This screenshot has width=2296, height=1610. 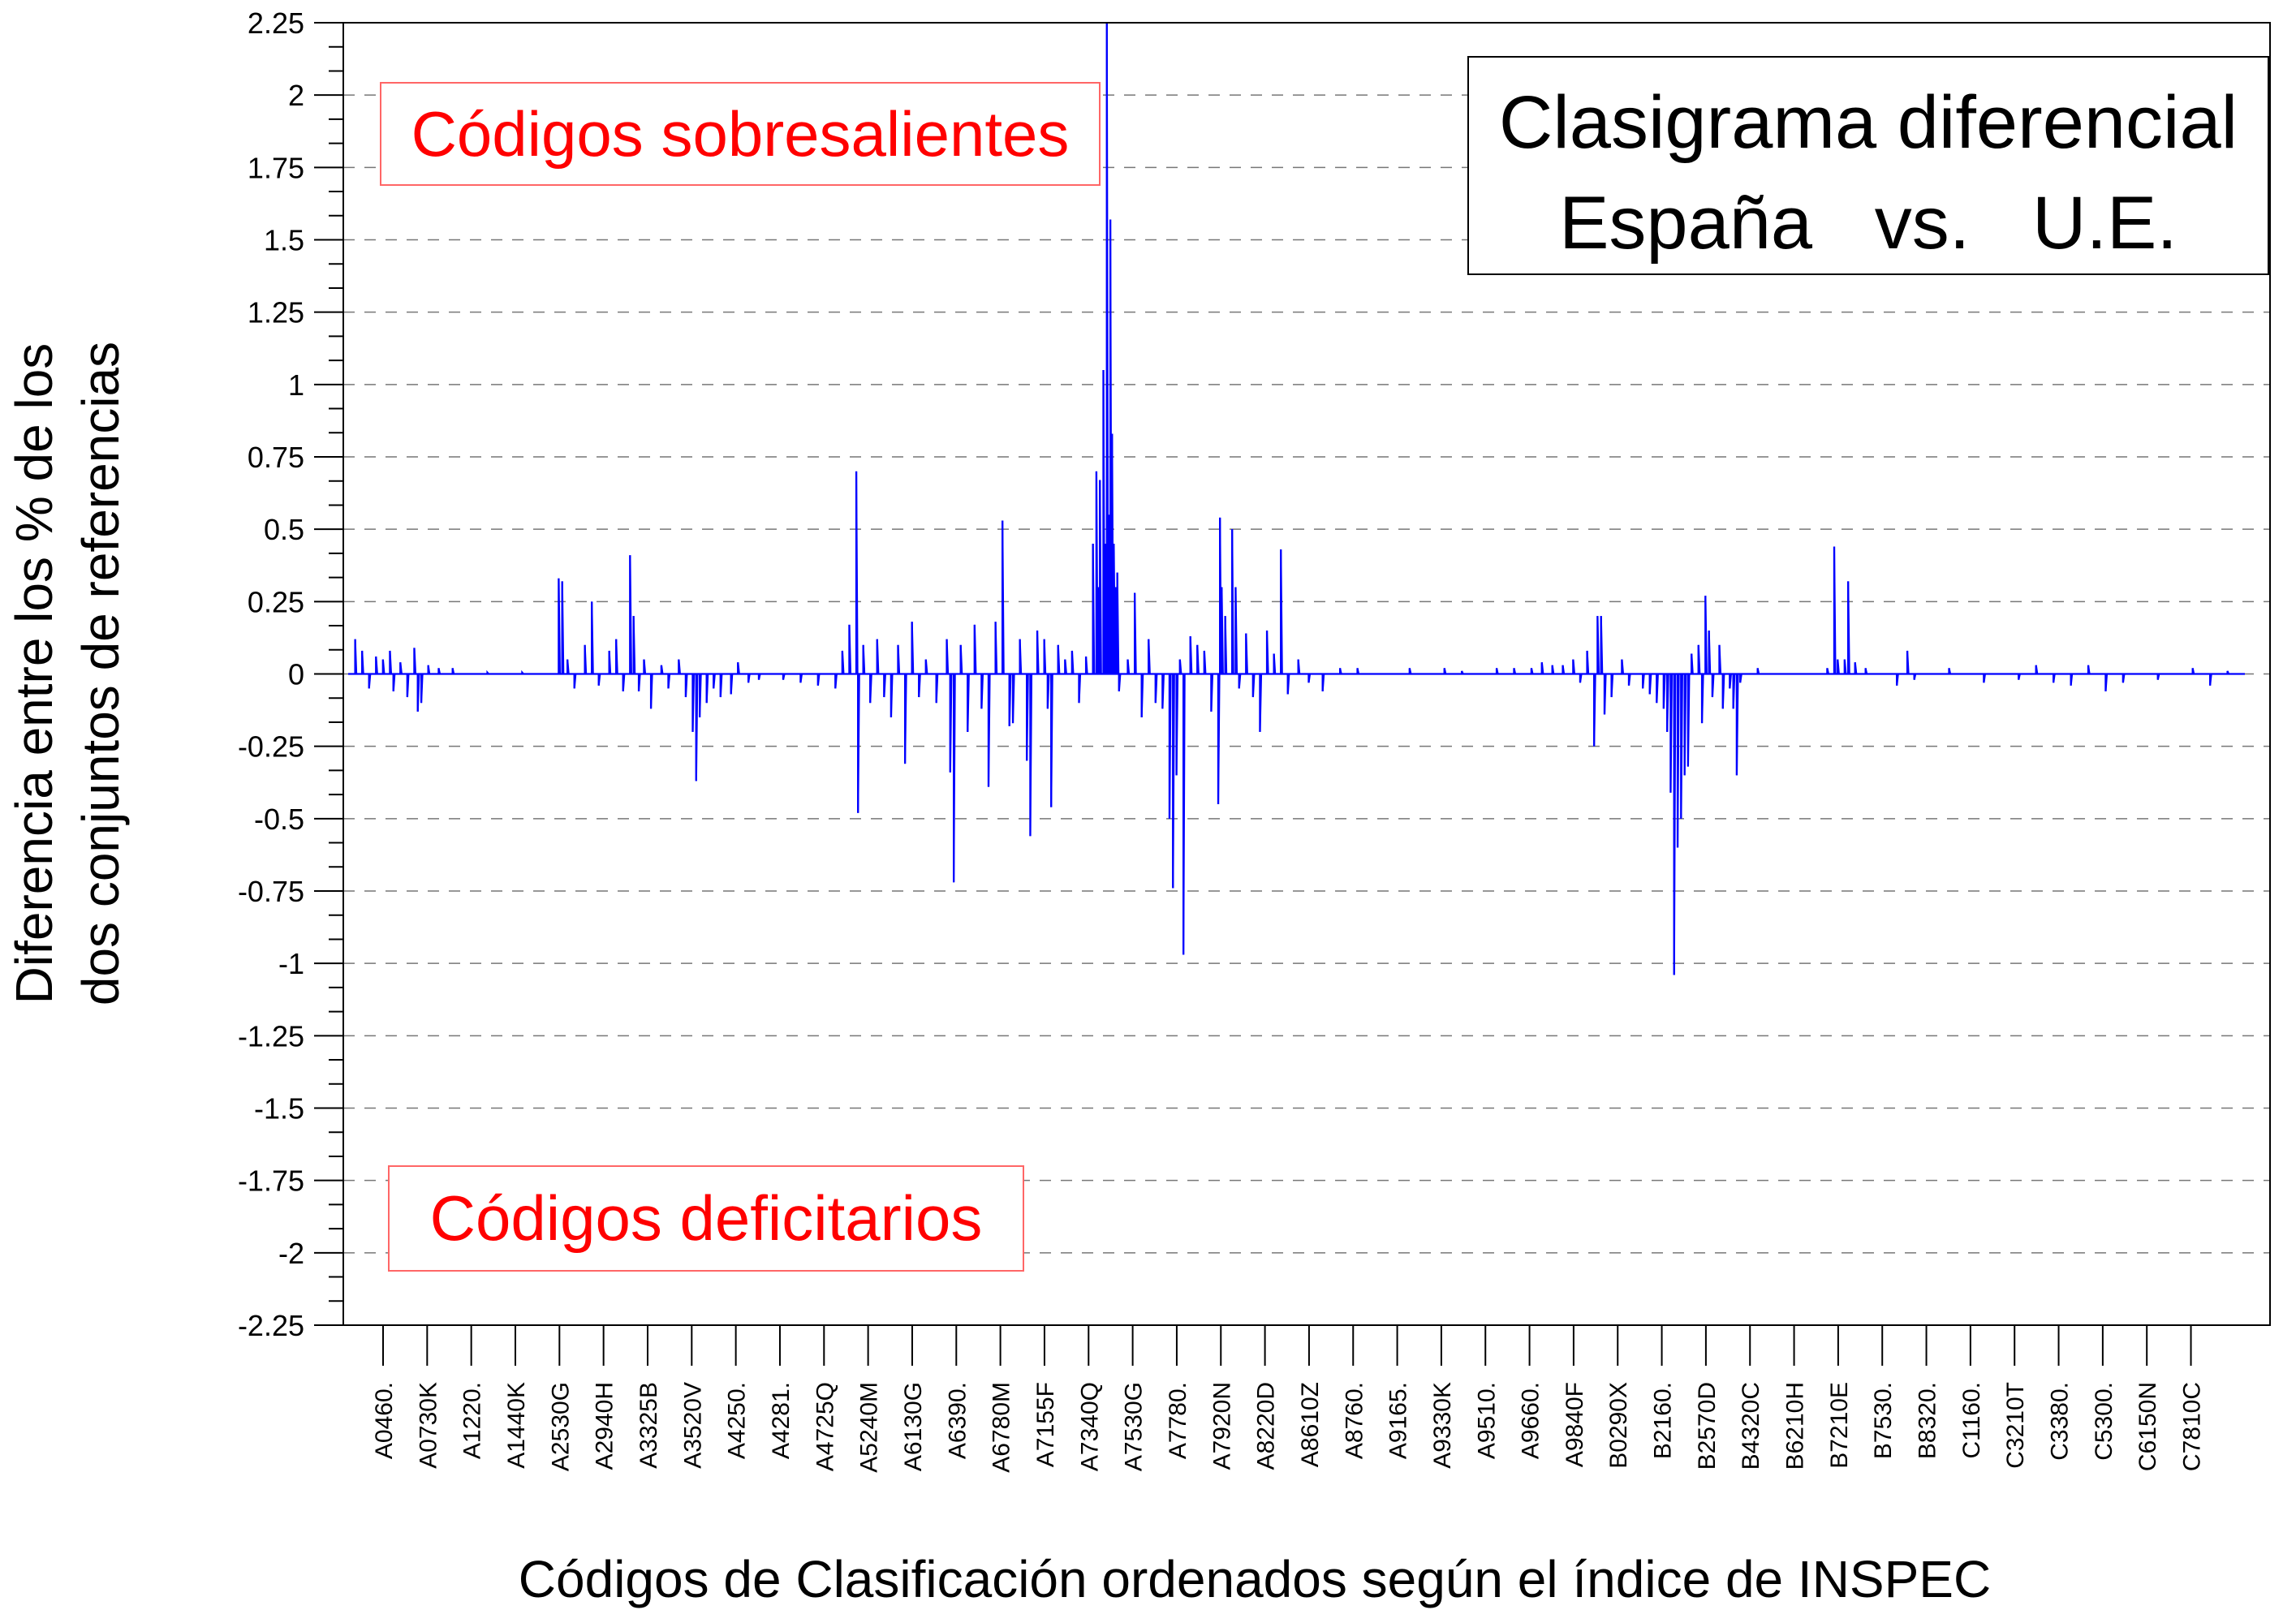 What do you see at coordinates (1972, 1420) in the screenshot?
I see `x-tick-label: C1160.` at bounding box center [1972, 1420].